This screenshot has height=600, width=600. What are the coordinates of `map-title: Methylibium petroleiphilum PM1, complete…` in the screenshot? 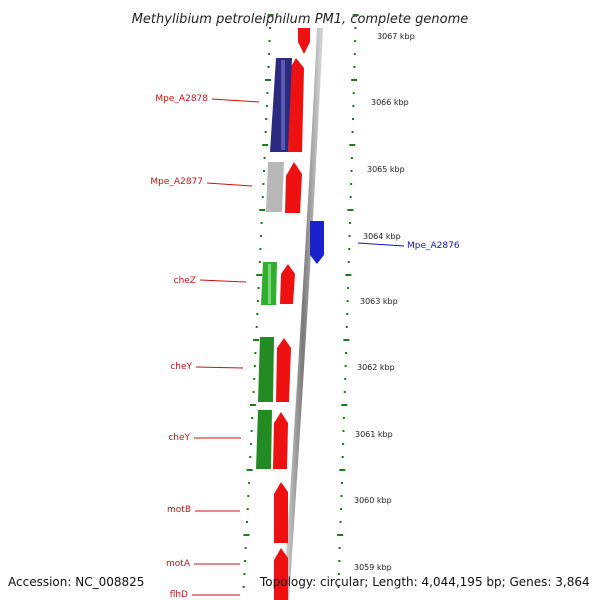 It's located at (300, 19).